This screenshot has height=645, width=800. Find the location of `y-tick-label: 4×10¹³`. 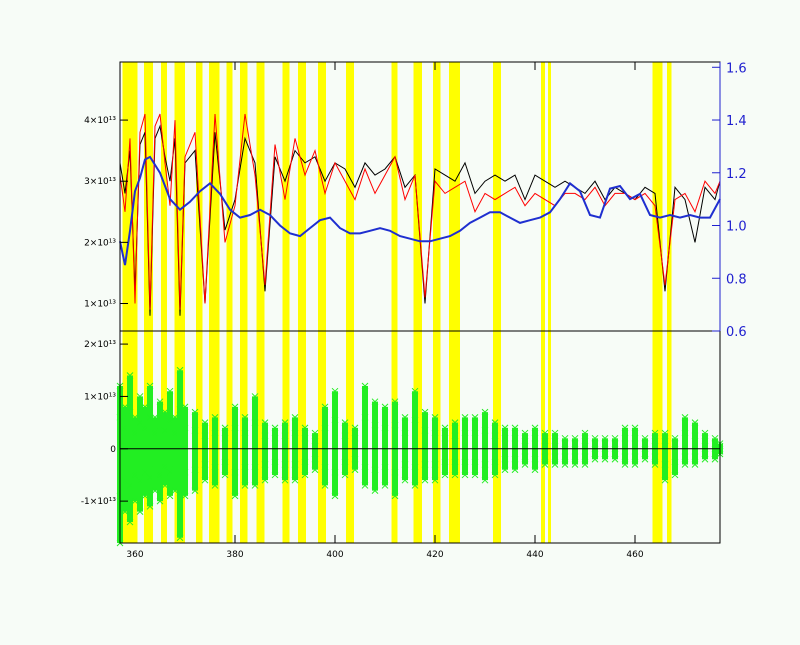

y-tick-label: 4×10¹³ is located at coordinates (100, 121).